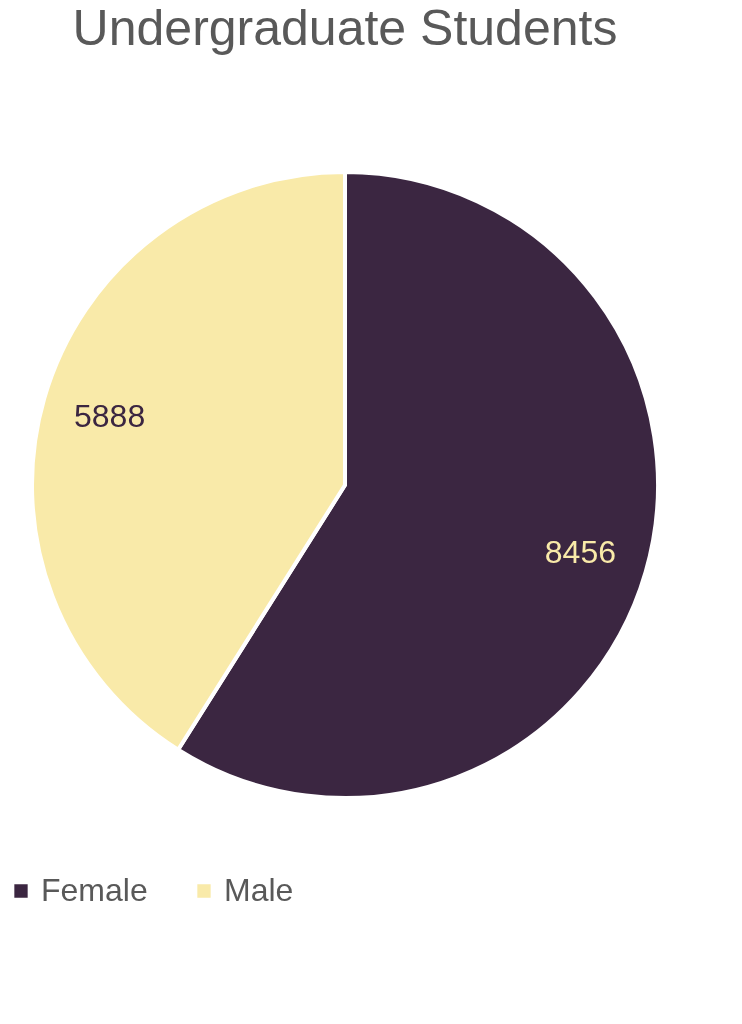  I want to click on legend-label: Male, so click(259, 890).